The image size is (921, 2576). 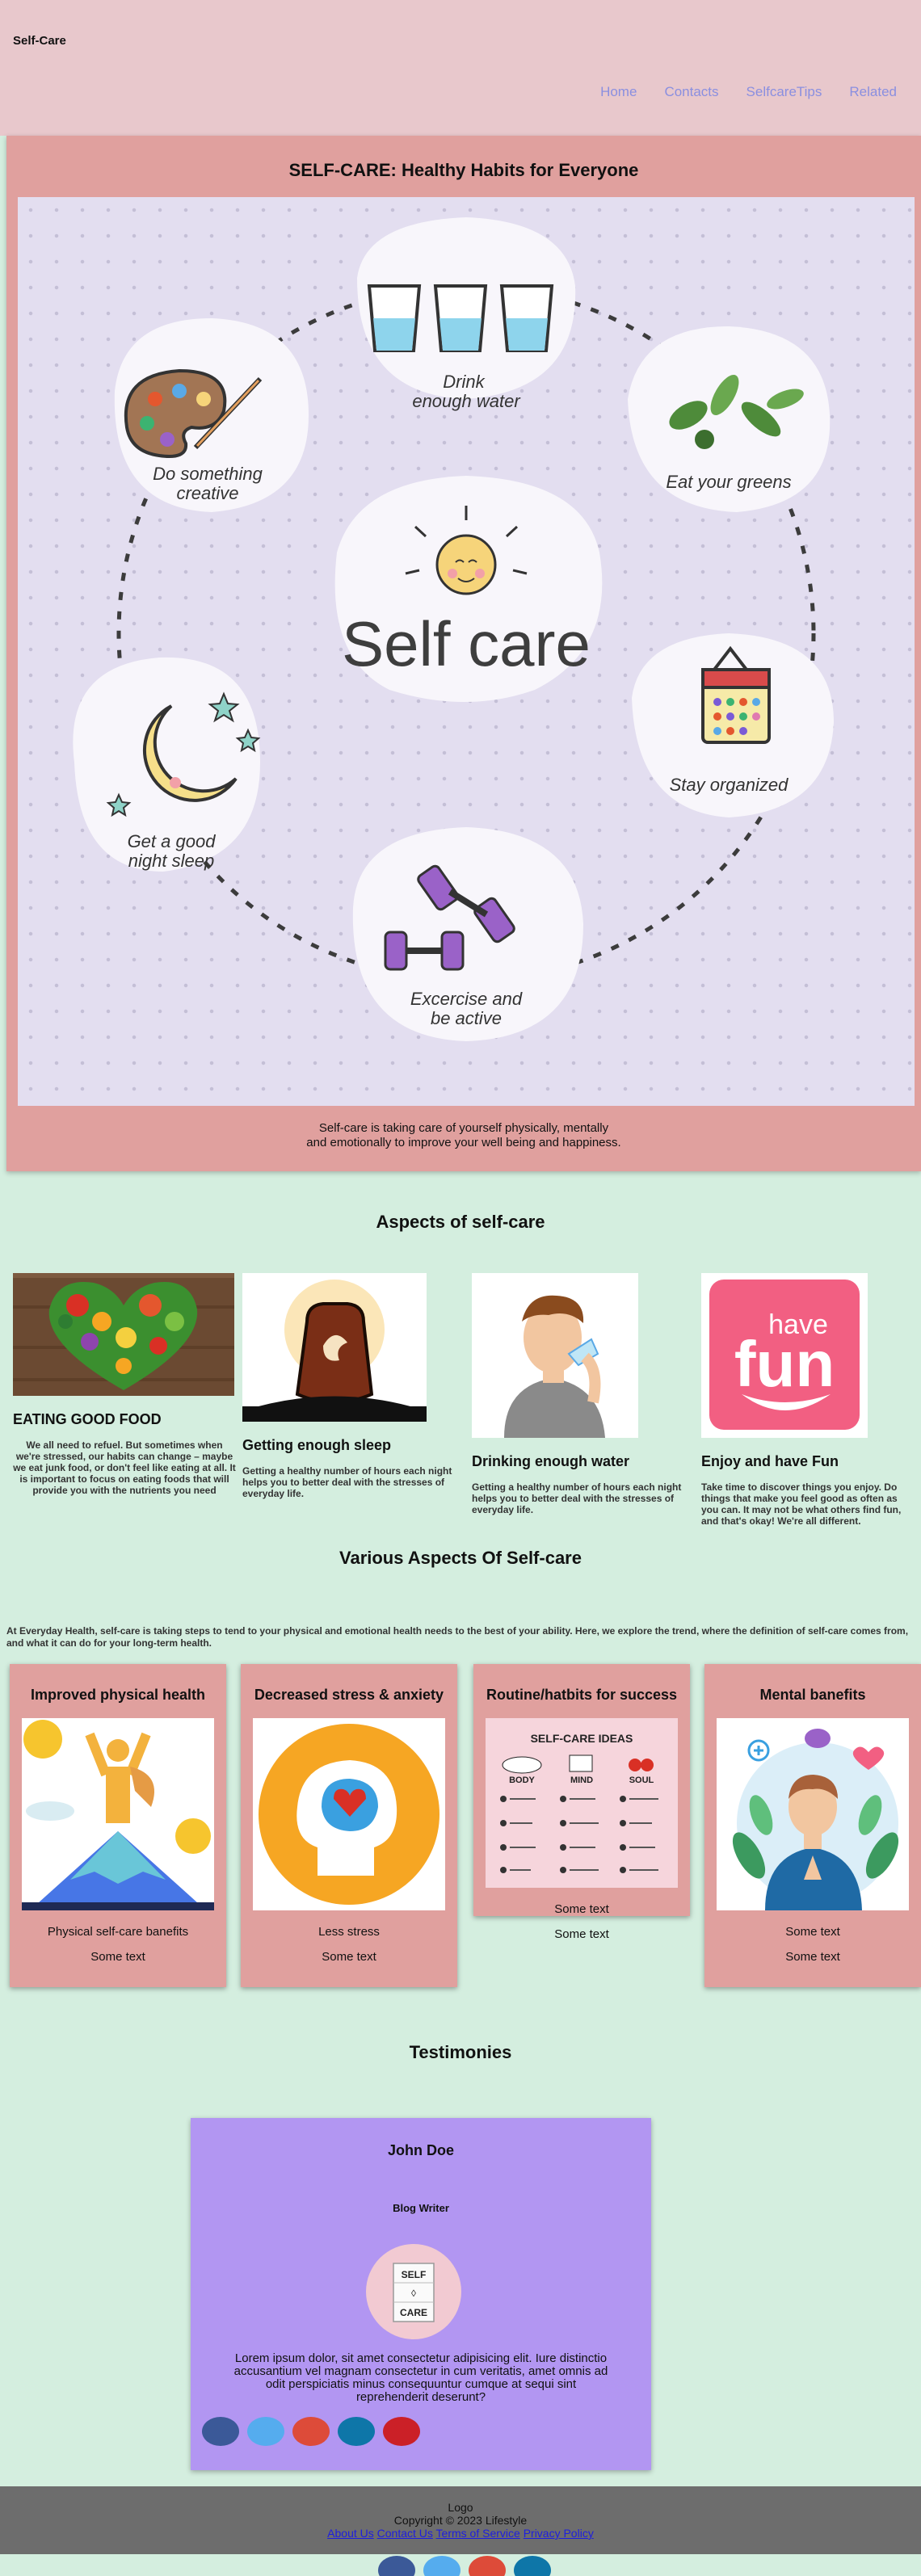 I want to click on contact-us-link: Contact Us, so click(x=405, y=2533).